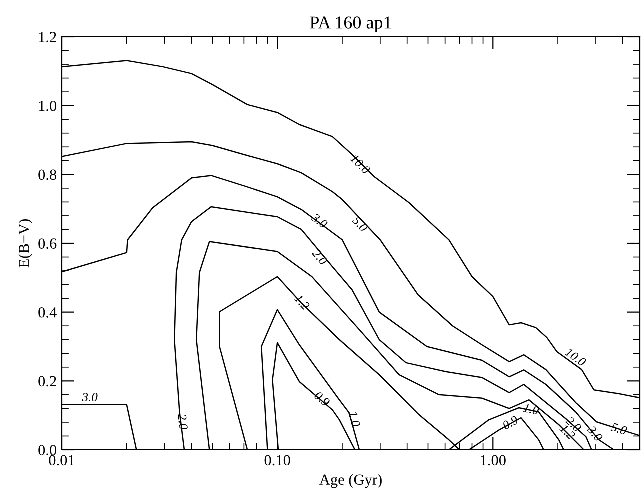 This screenshot has height=493, width=642. Describe the element at coordinates (47, 175) in the screenshot. I see `y-tick-label: 0.8` at that location.